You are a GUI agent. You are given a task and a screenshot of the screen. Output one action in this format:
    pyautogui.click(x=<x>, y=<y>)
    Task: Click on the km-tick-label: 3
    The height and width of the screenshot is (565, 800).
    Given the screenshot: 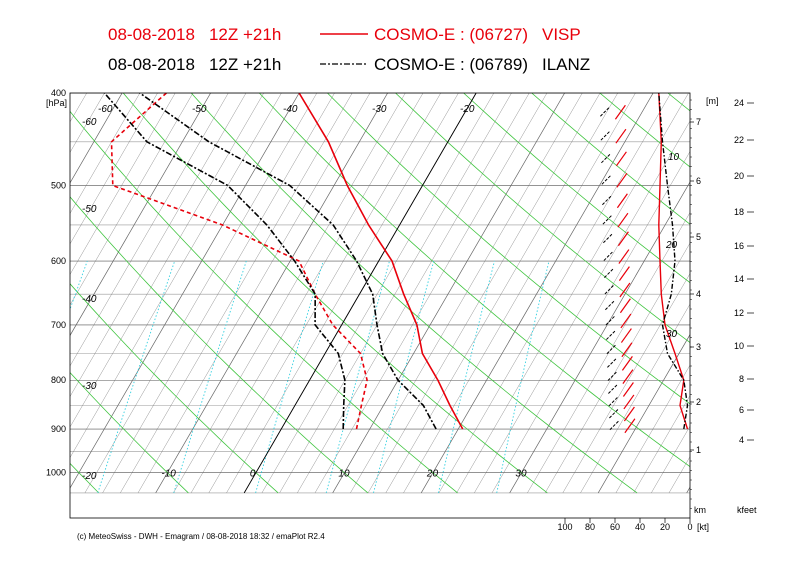 What is the action you would take?
    pyautogui.click(x=698, y=347)
    